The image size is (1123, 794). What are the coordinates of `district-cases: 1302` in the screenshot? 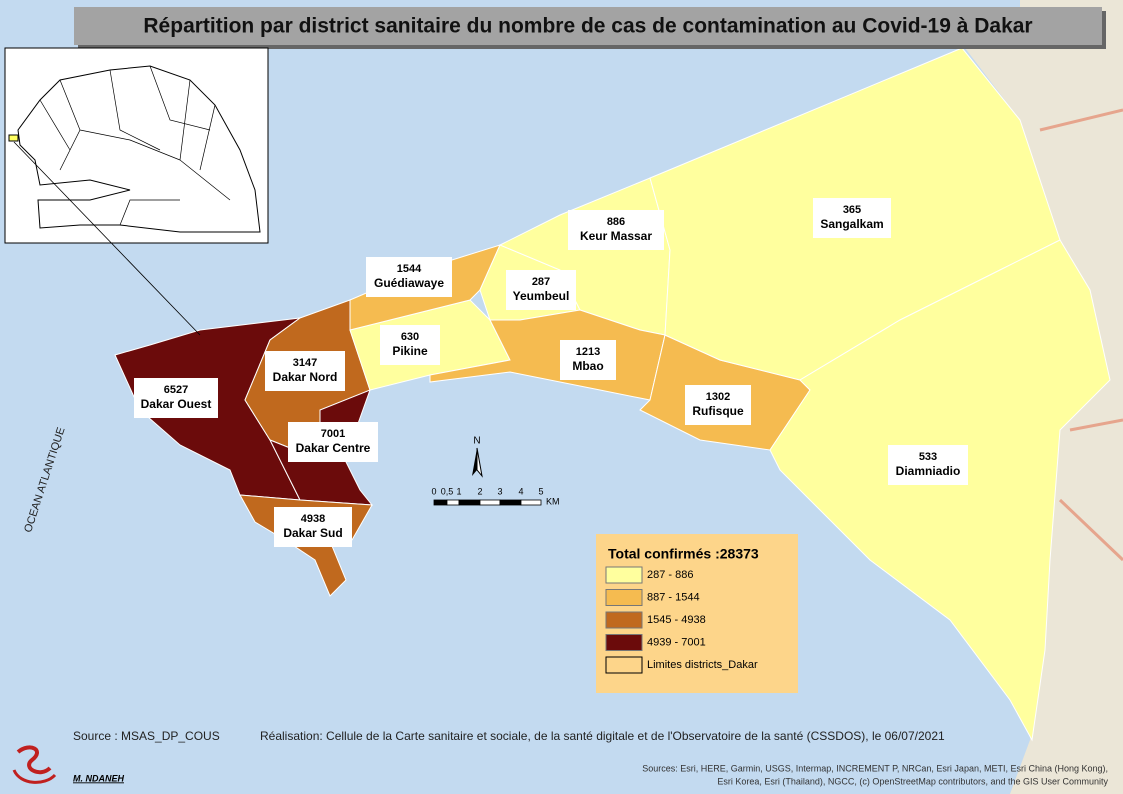 It's located at (718, 397).